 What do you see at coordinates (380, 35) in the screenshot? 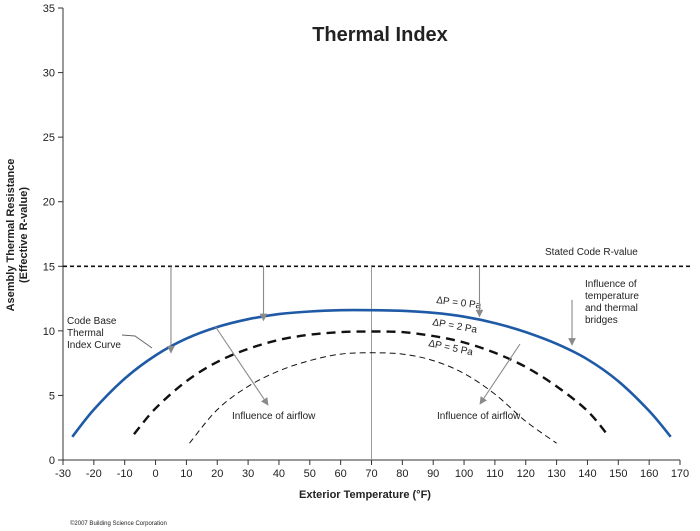
I see `chart-title: Thermal Index` at bounding box center [380, 35].